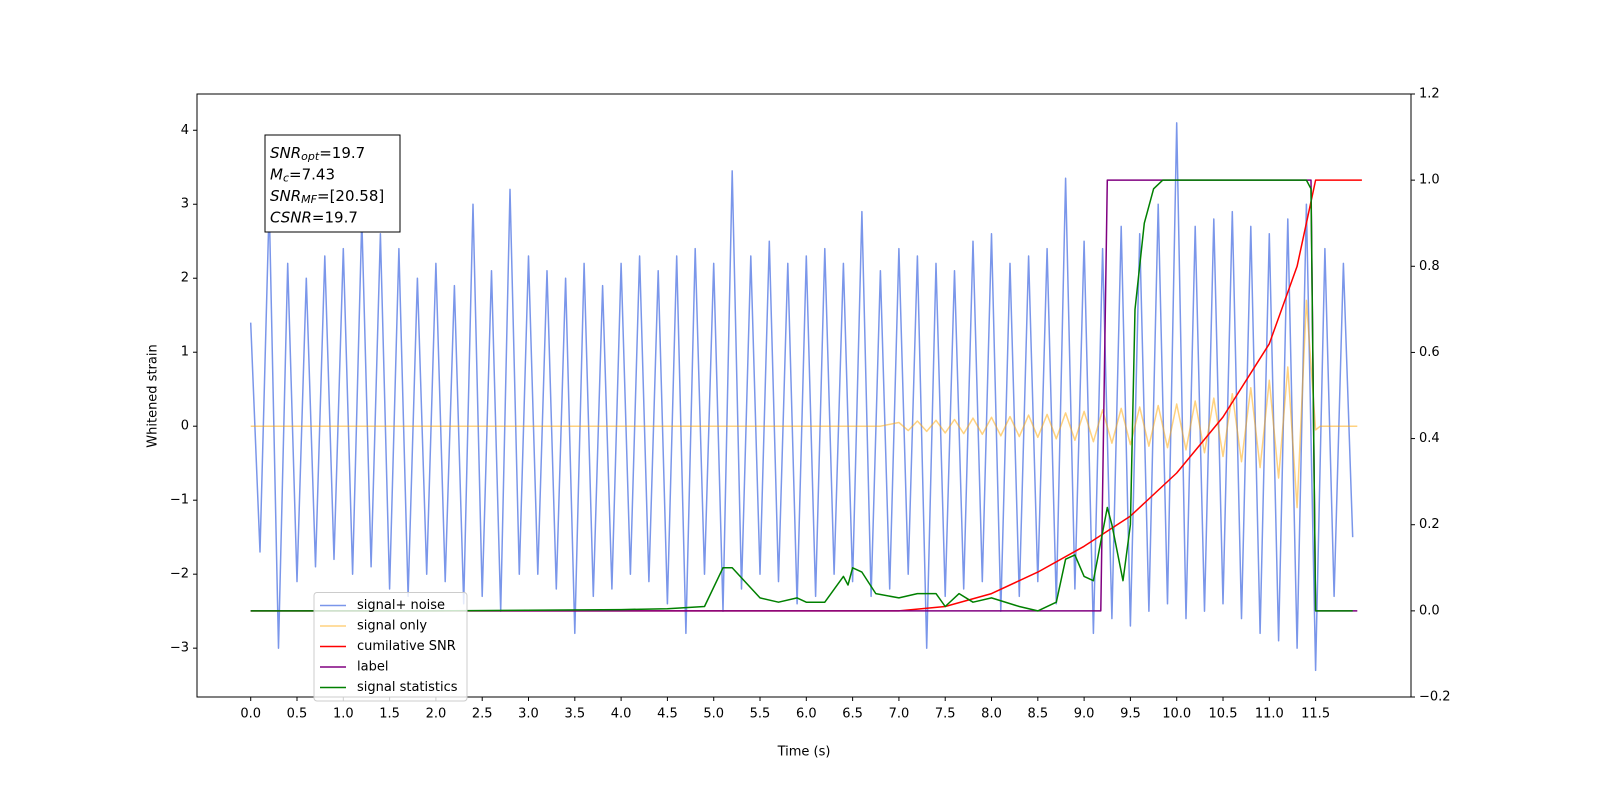 The image size is (1600, 800). What do you see at coordinates (389, 714) in the screenshot?
I see `x-tick-label: 1.5` at bounding box center [389, 714].